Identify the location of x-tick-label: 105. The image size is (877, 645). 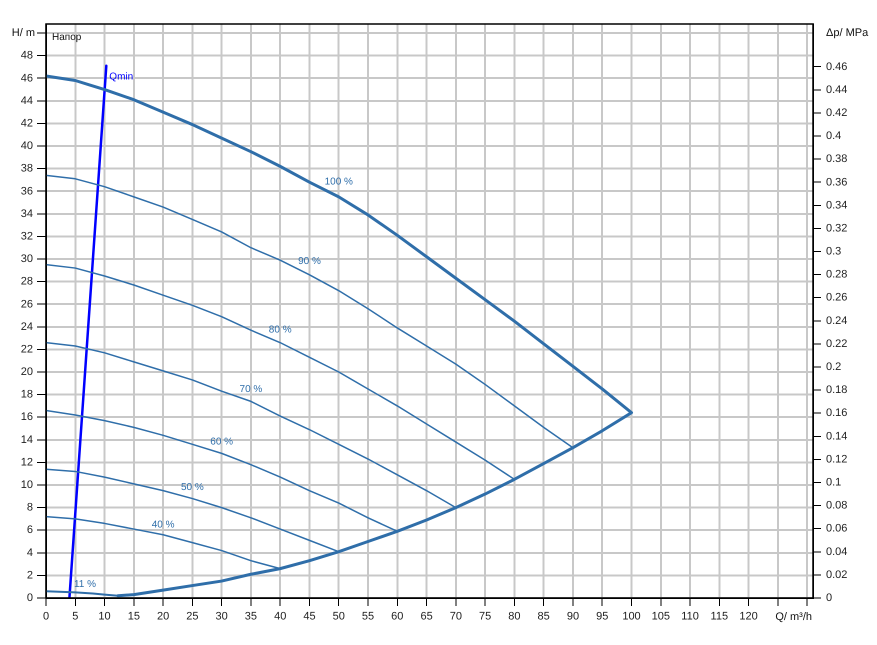
(661, 616).